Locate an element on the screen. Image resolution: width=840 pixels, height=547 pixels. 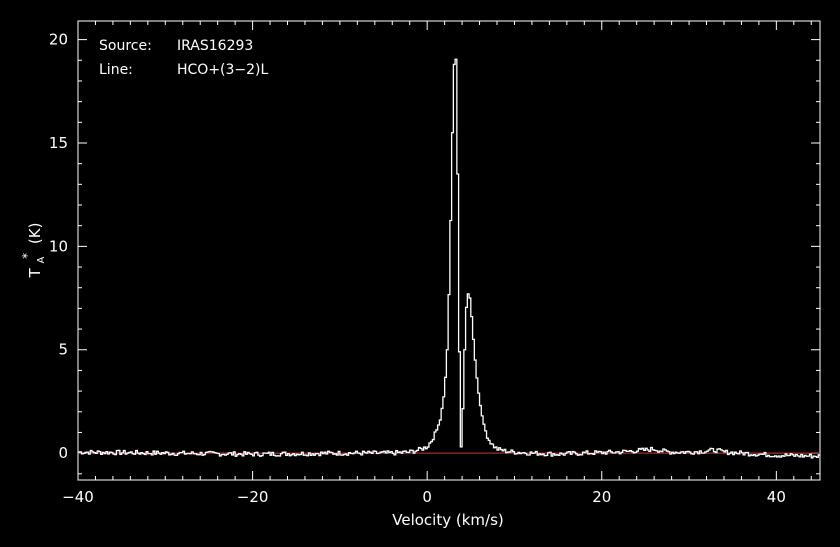
source-label: Source: is located at coordinates (125, 46).